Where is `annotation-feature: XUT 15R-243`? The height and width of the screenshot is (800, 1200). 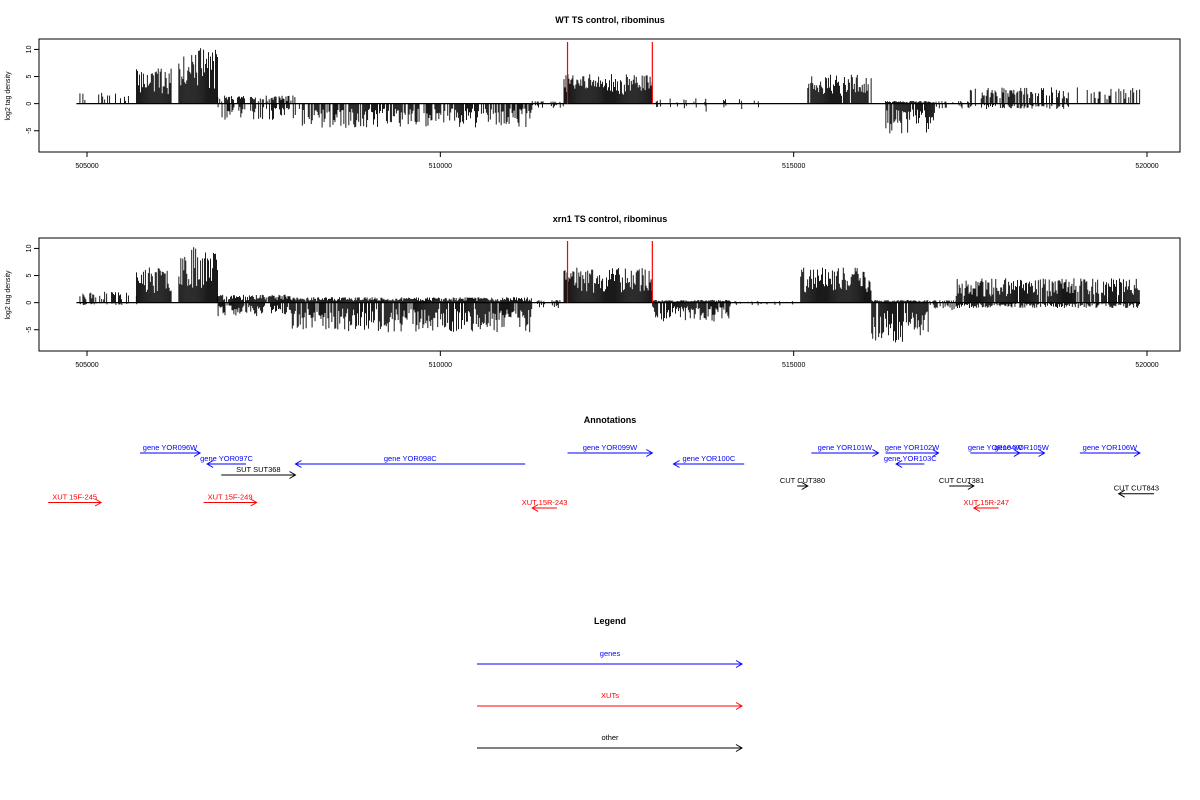 annotation-feature: XUT 15R-243 is located at coordinates (545, 505).